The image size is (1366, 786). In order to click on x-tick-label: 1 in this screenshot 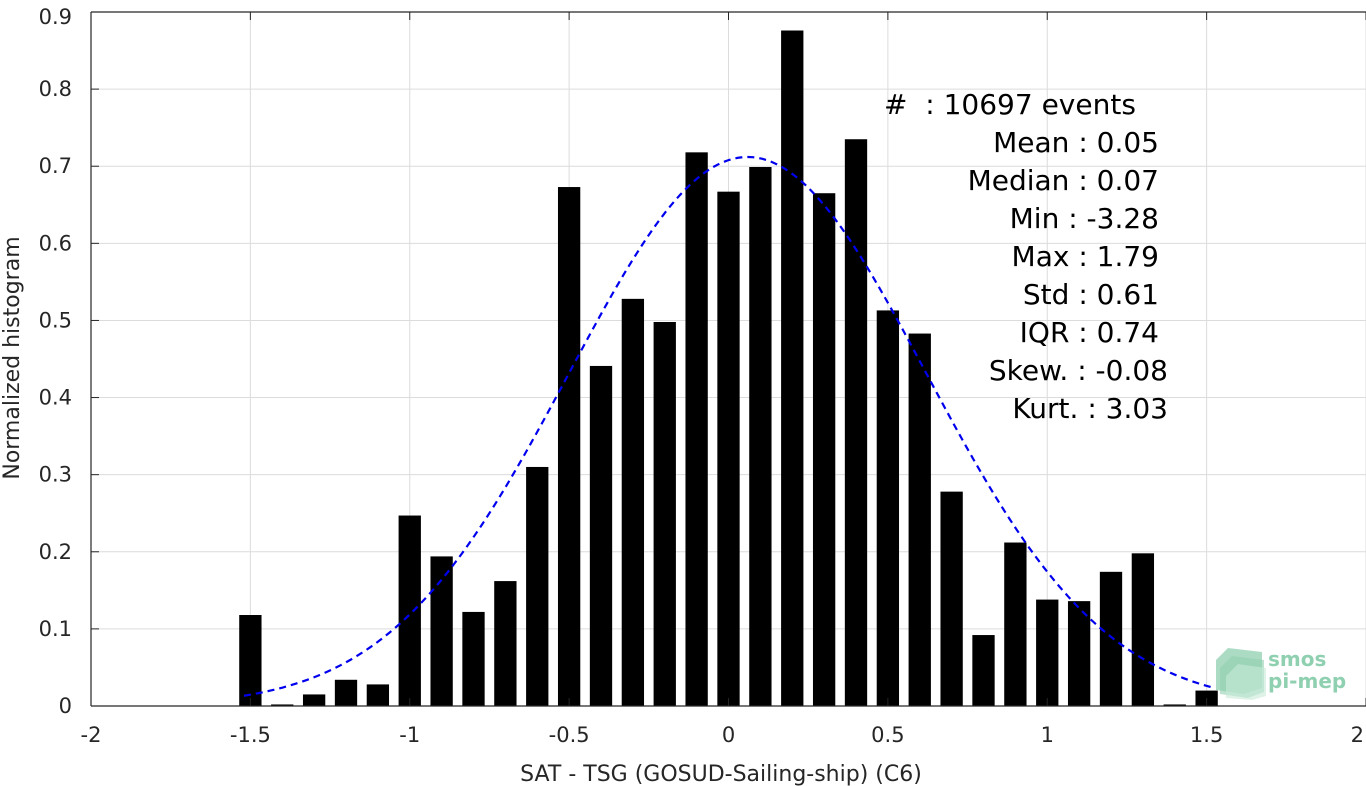, I will do `click(1047, 735)`.